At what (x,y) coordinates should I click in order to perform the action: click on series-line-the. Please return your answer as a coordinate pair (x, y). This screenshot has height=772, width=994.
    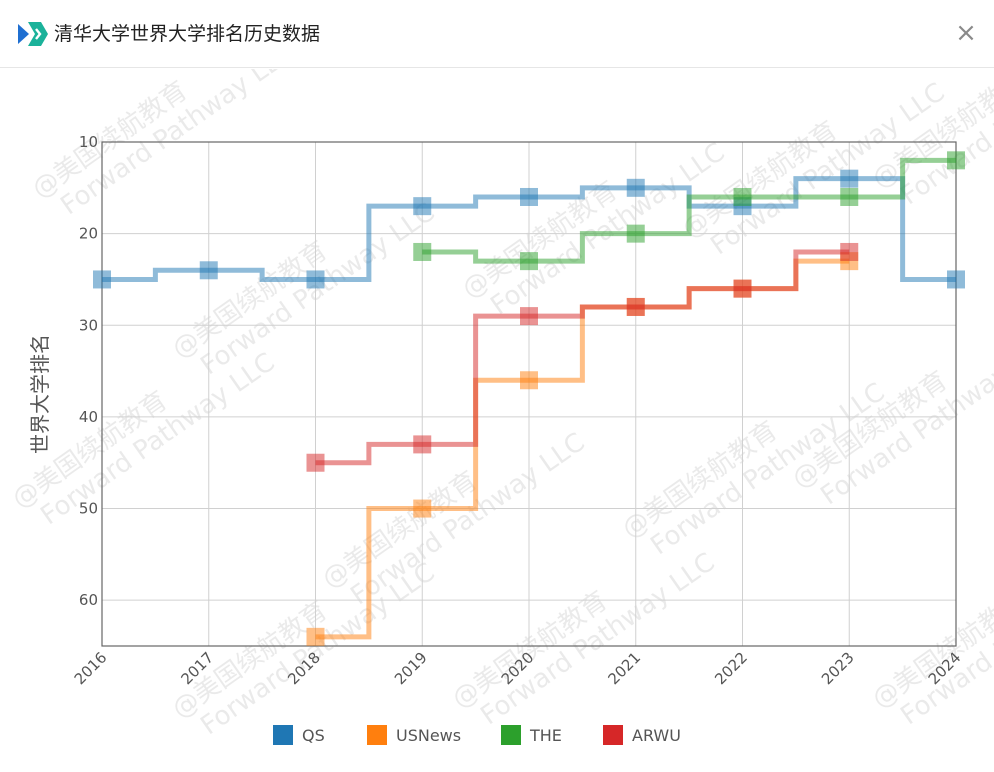
    Looking at the image, I should click on (689, 210).